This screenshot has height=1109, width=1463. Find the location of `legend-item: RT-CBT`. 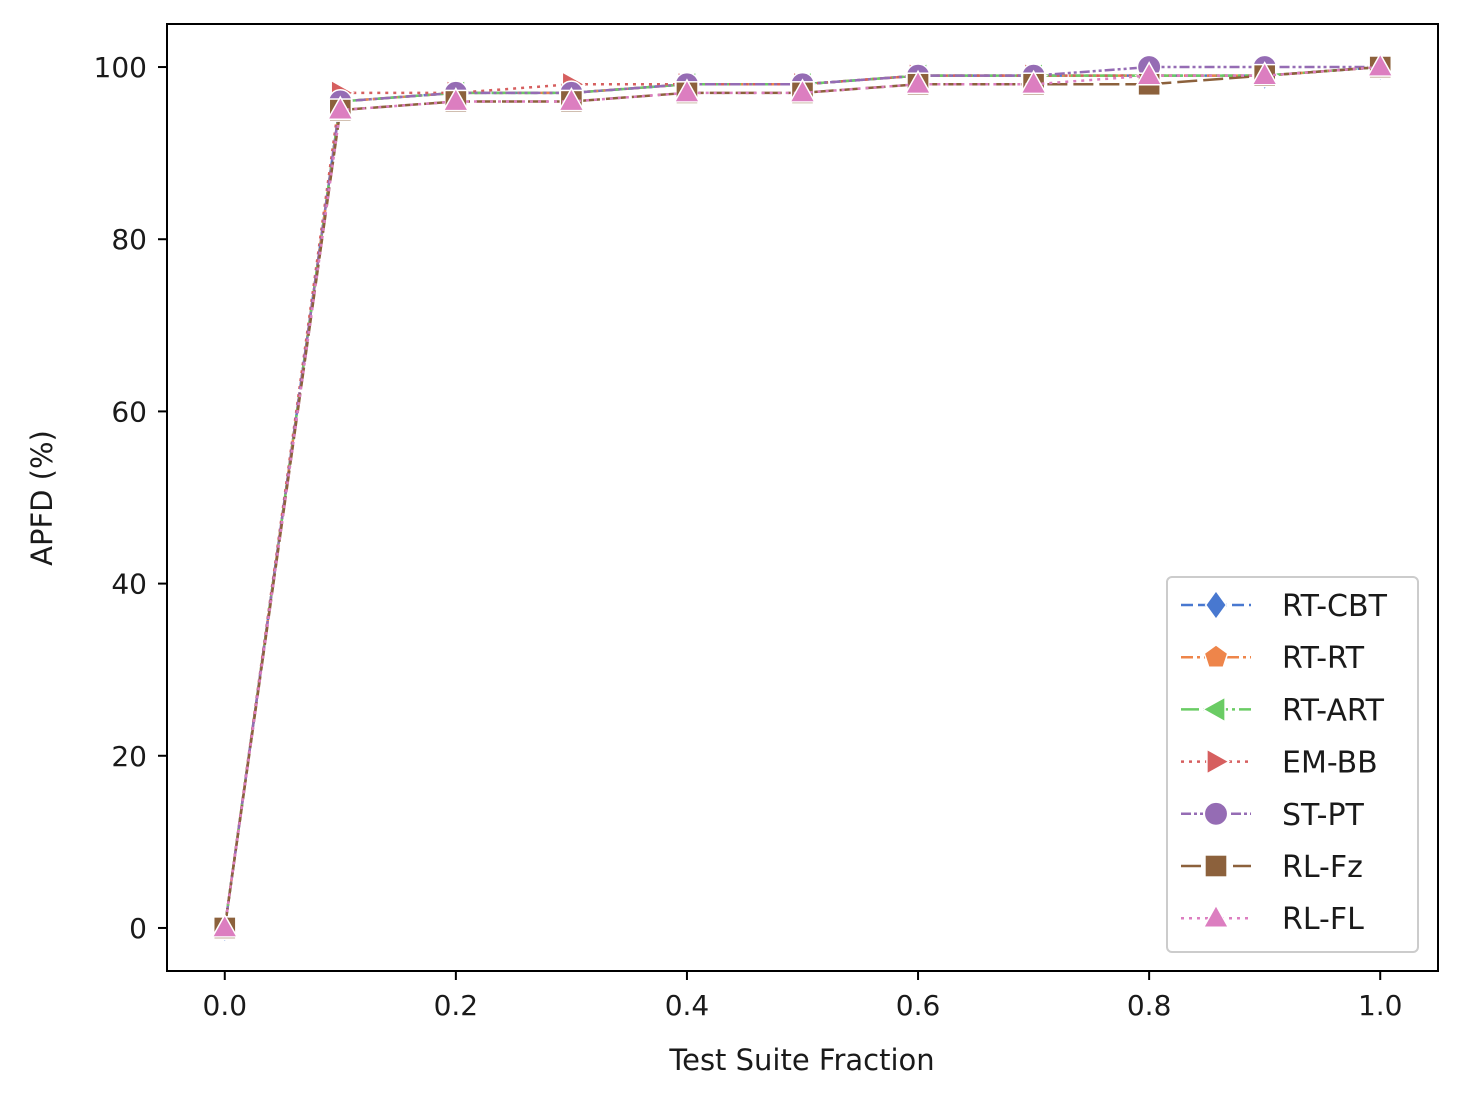

legend-item: RT-CBT is located at coordinates (1284, 606).